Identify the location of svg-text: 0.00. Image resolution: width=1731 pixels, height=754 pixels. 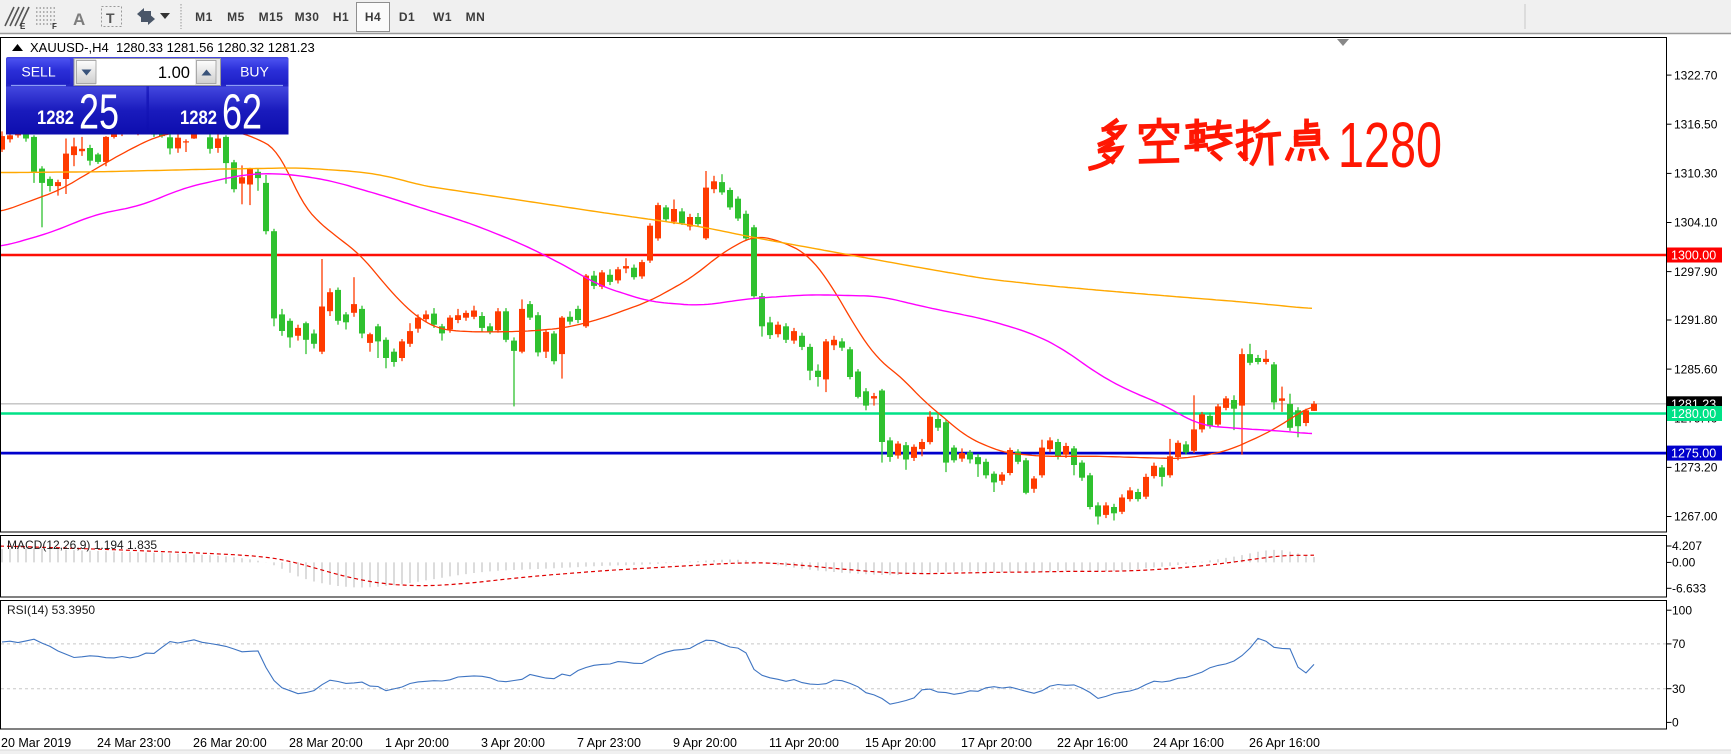
(1684, 563).